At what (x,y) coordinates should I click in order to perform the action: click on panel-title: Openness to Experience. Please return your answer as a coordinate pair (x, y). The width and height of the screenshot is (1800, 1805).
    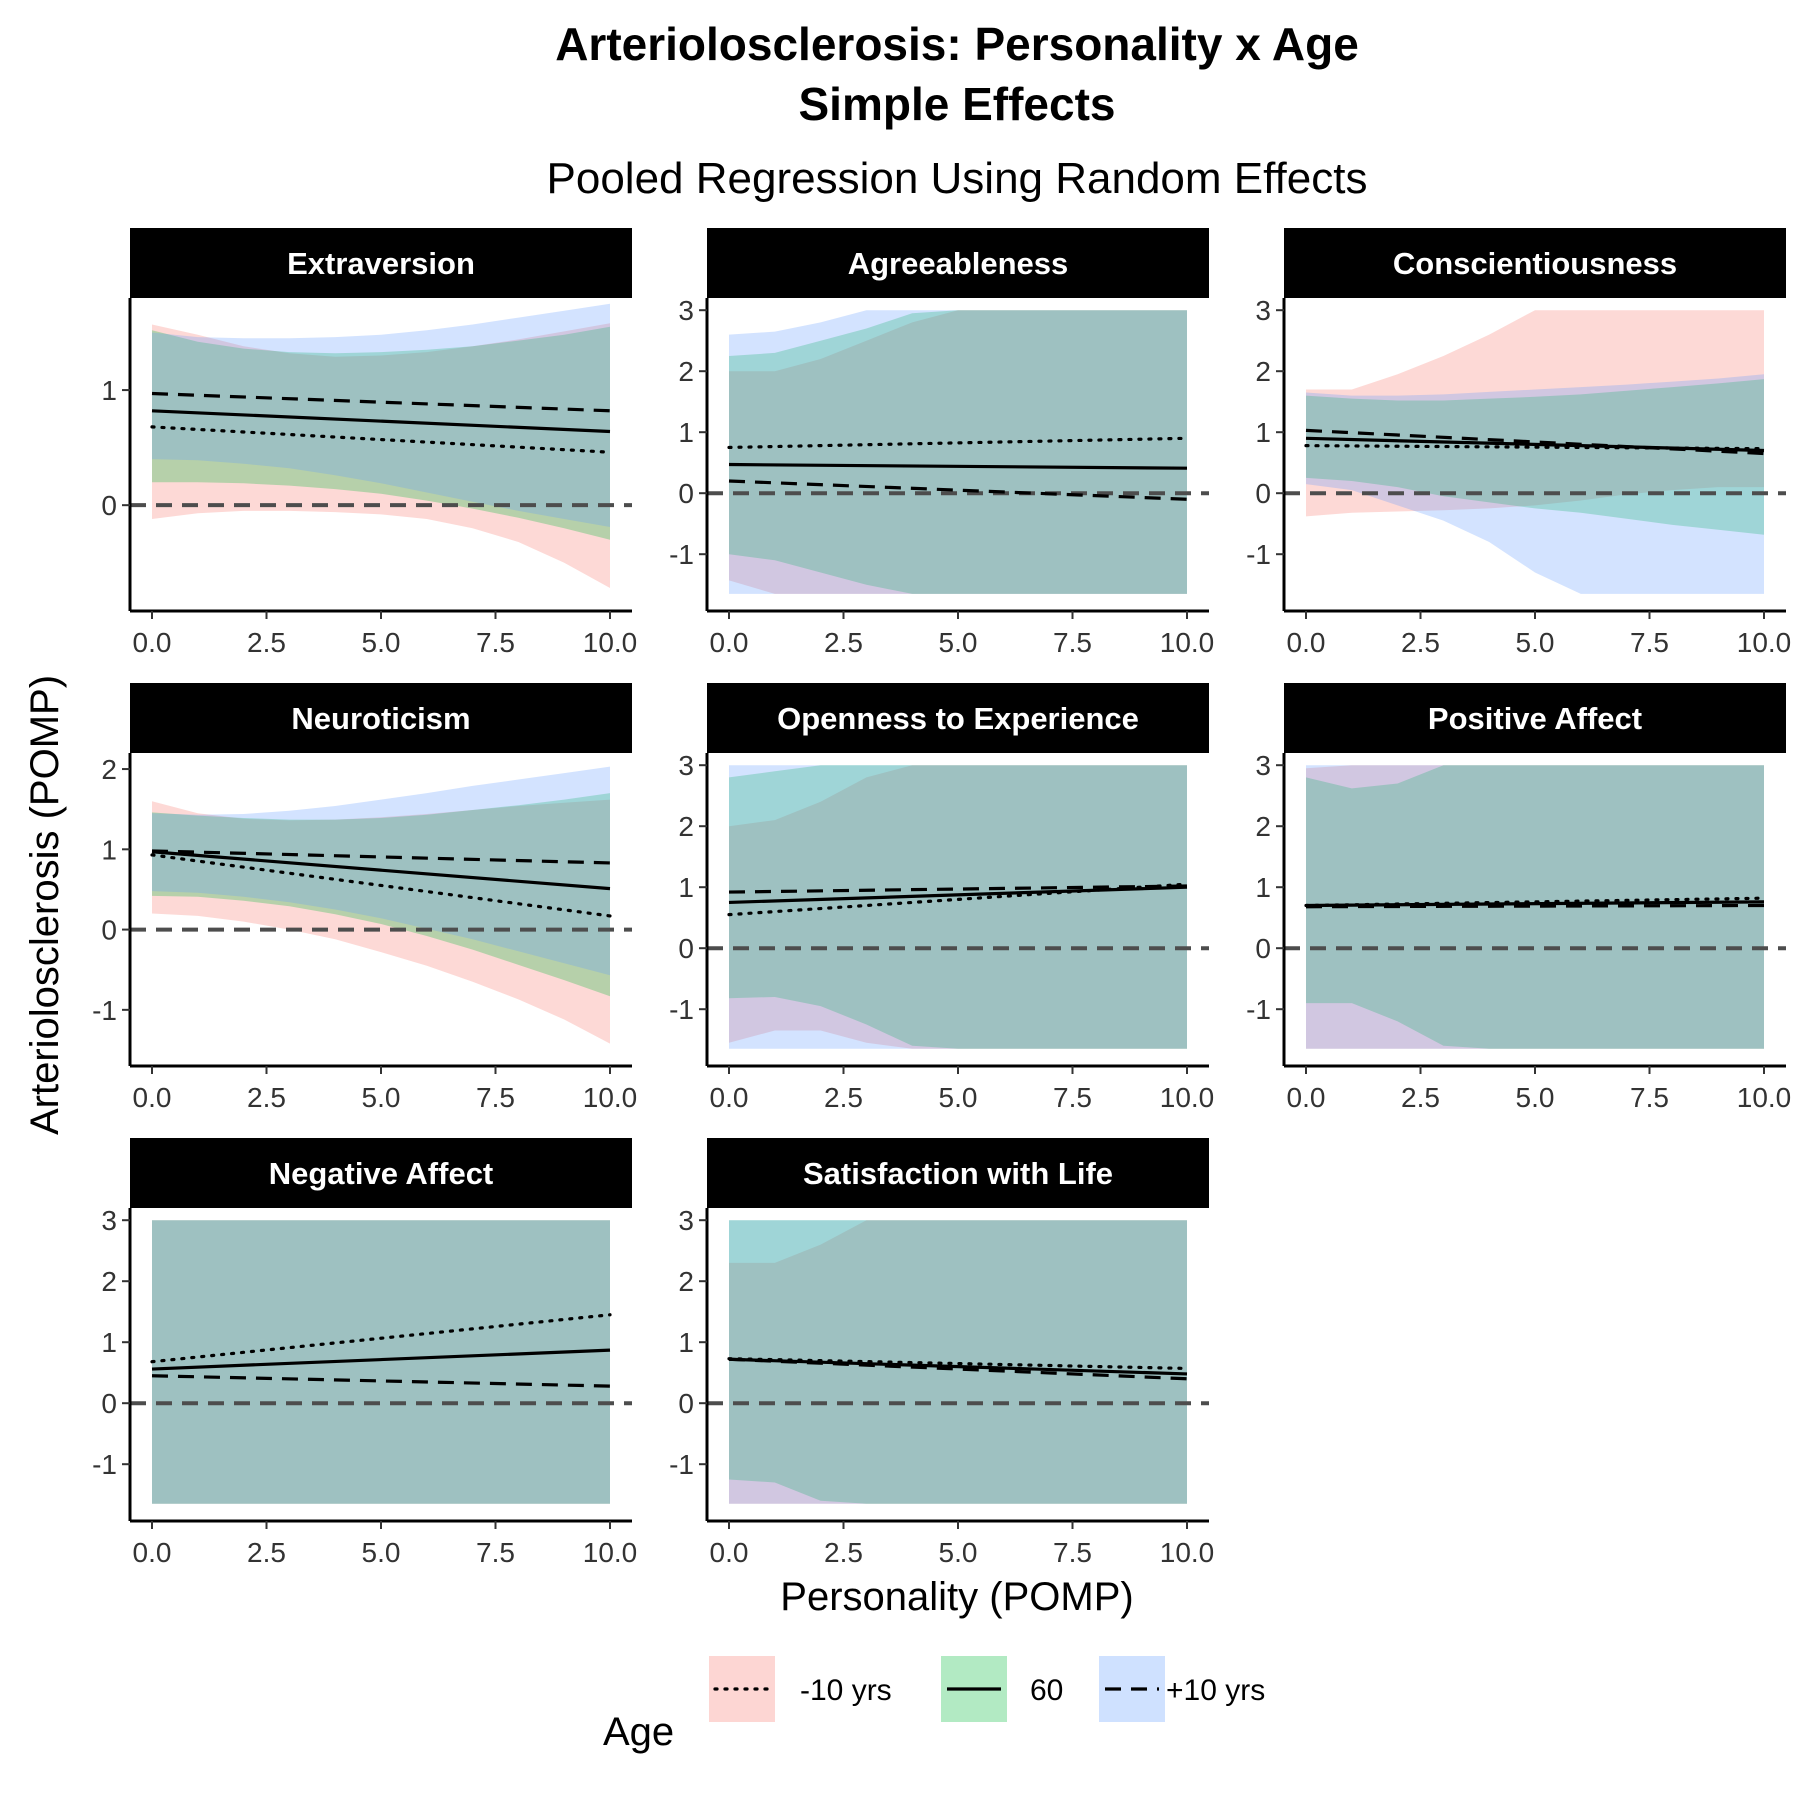
    Looking at the image, I should click on (958, 718).